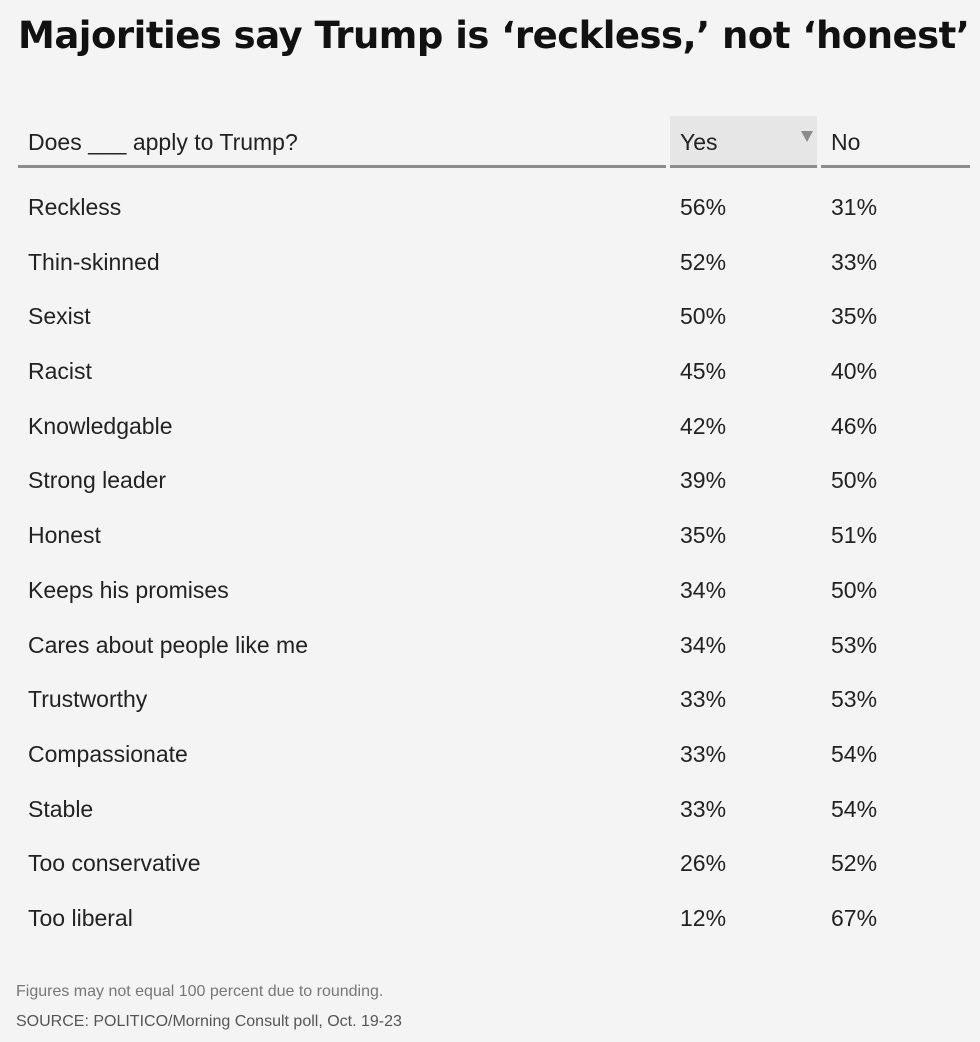  Describe the element at coordinates (64, 535) in the screenshot. I see `row-label: Honest` at that location.